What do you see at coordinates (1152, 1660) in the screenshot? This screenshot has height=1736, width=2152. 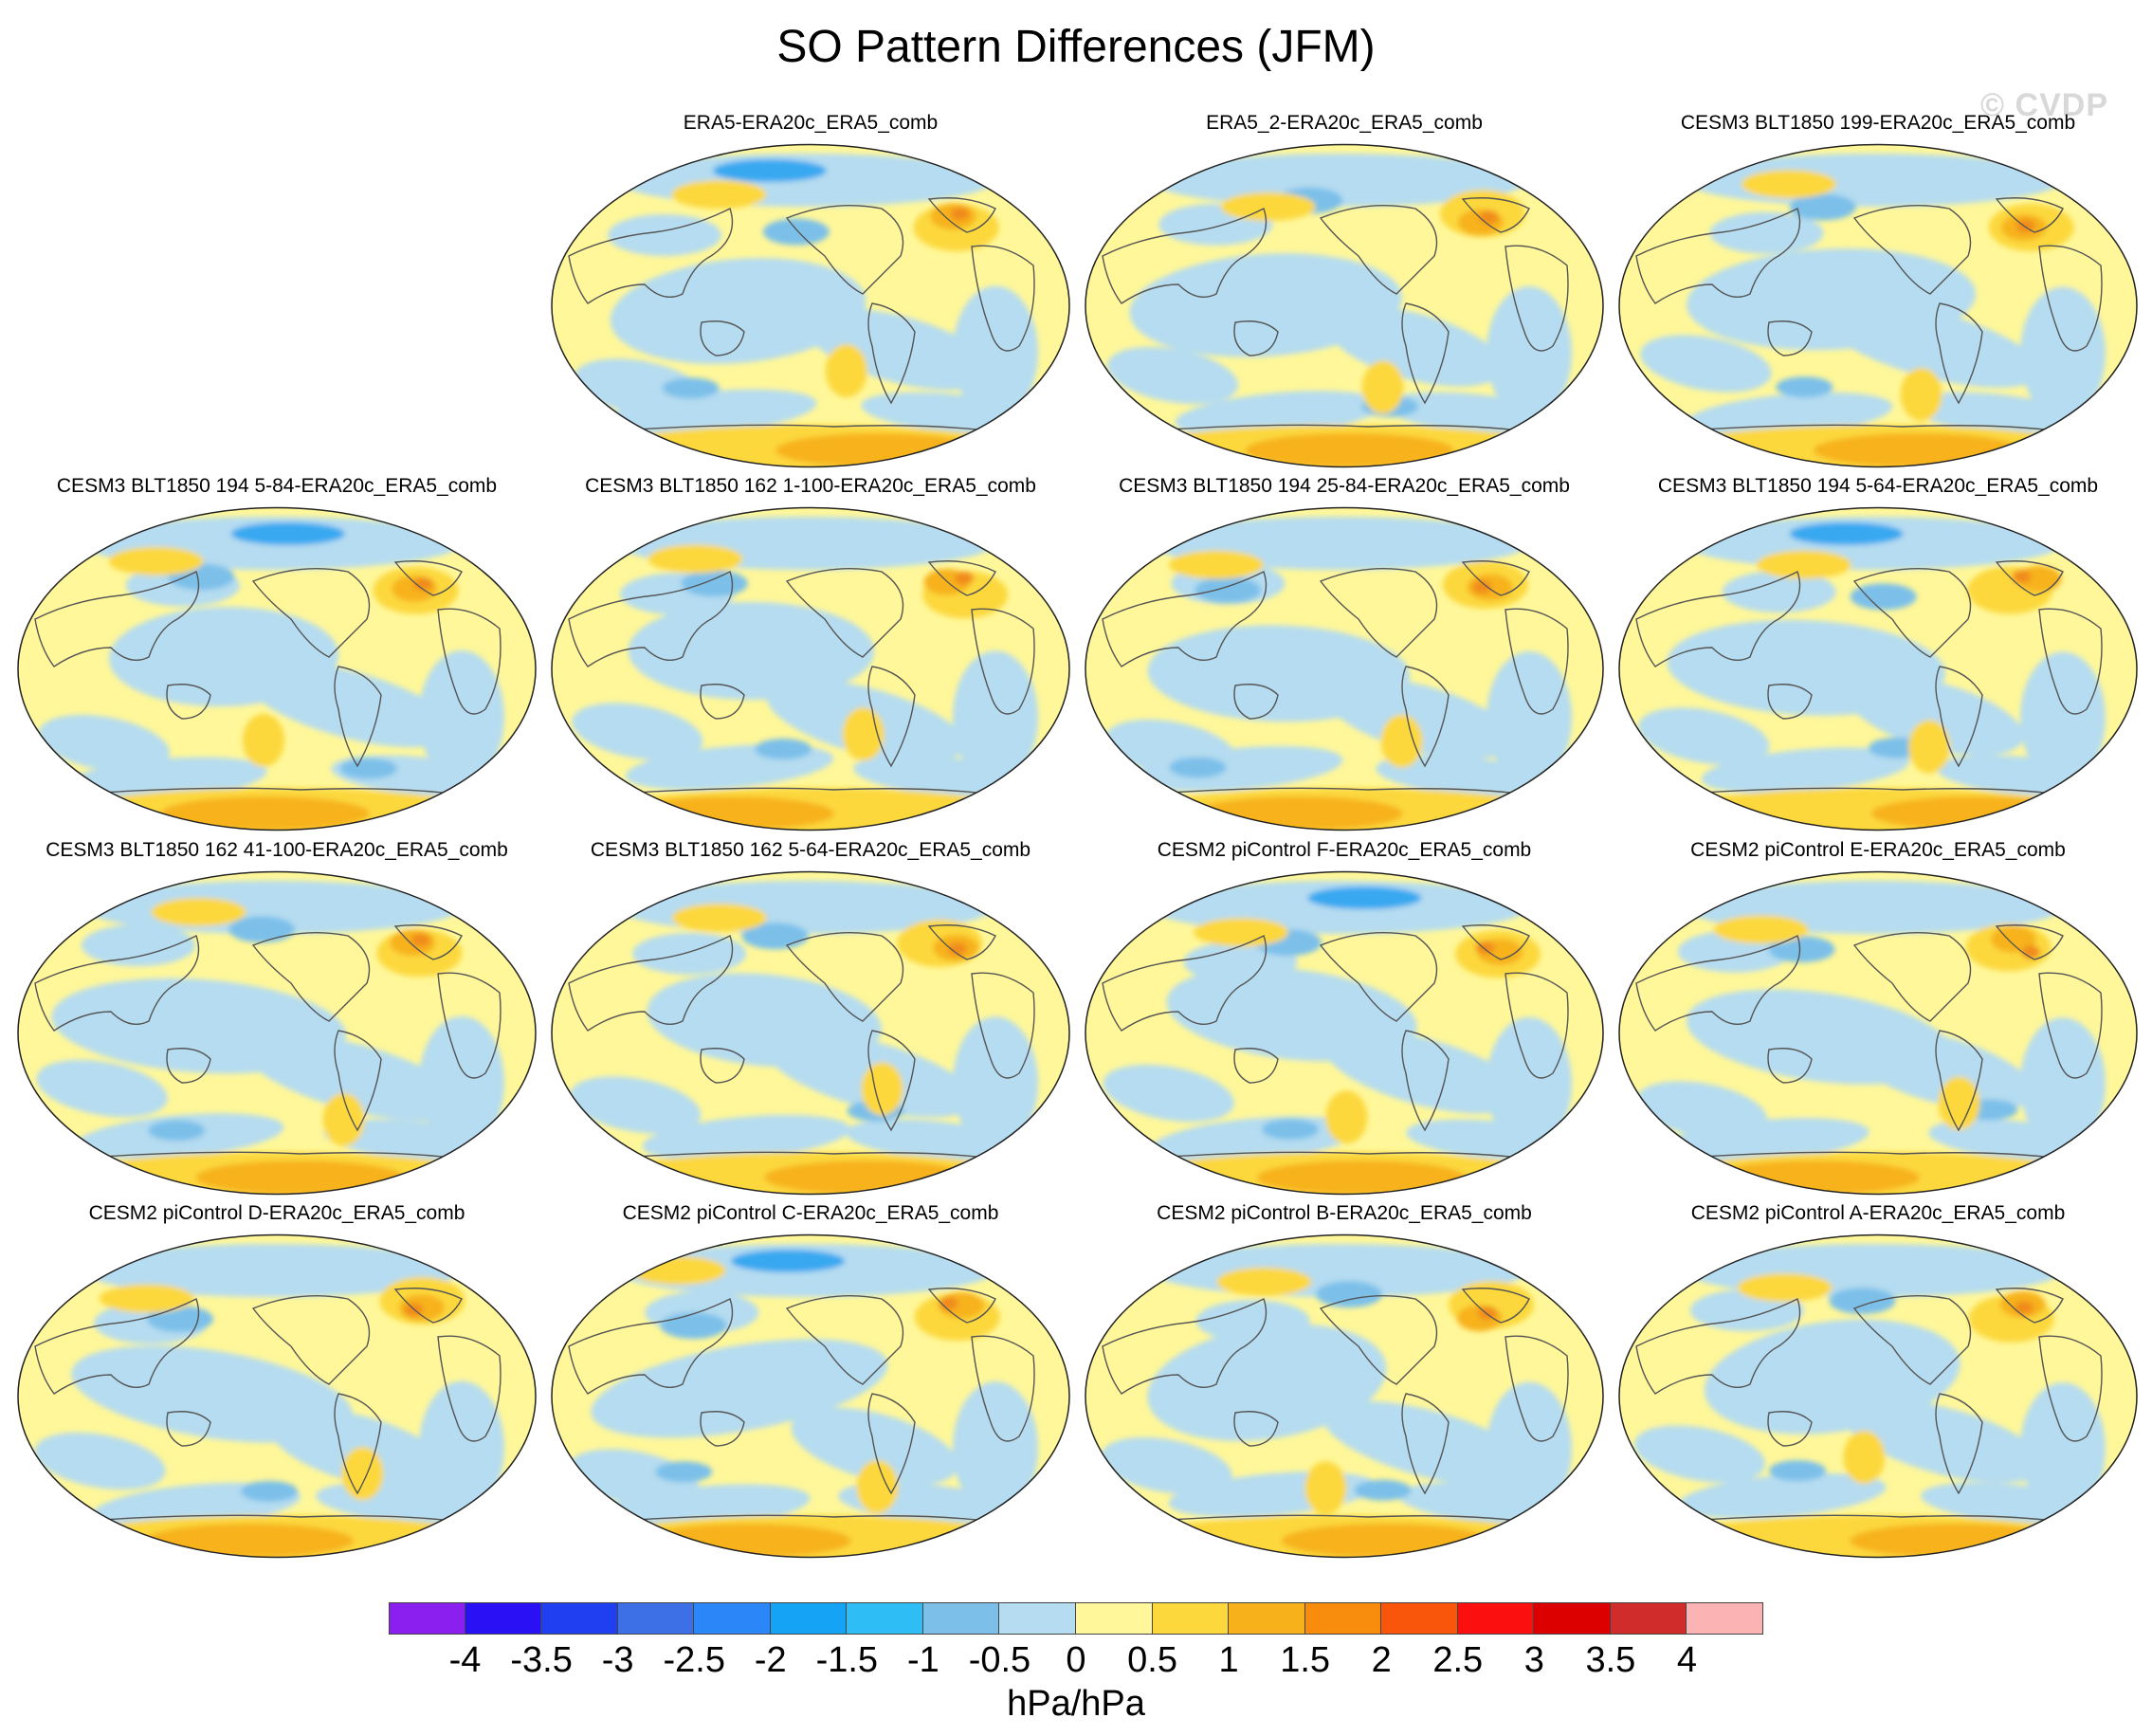 I see `colorbar-tick-label: 0.5` at bounding box center [1152, 1660].